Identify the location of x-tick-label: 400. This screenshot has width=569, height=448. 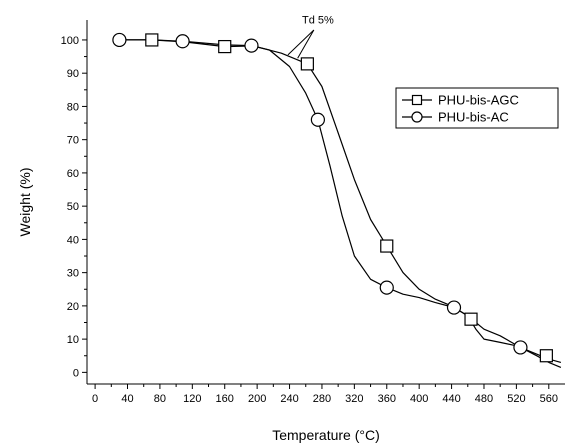
(419, 399).